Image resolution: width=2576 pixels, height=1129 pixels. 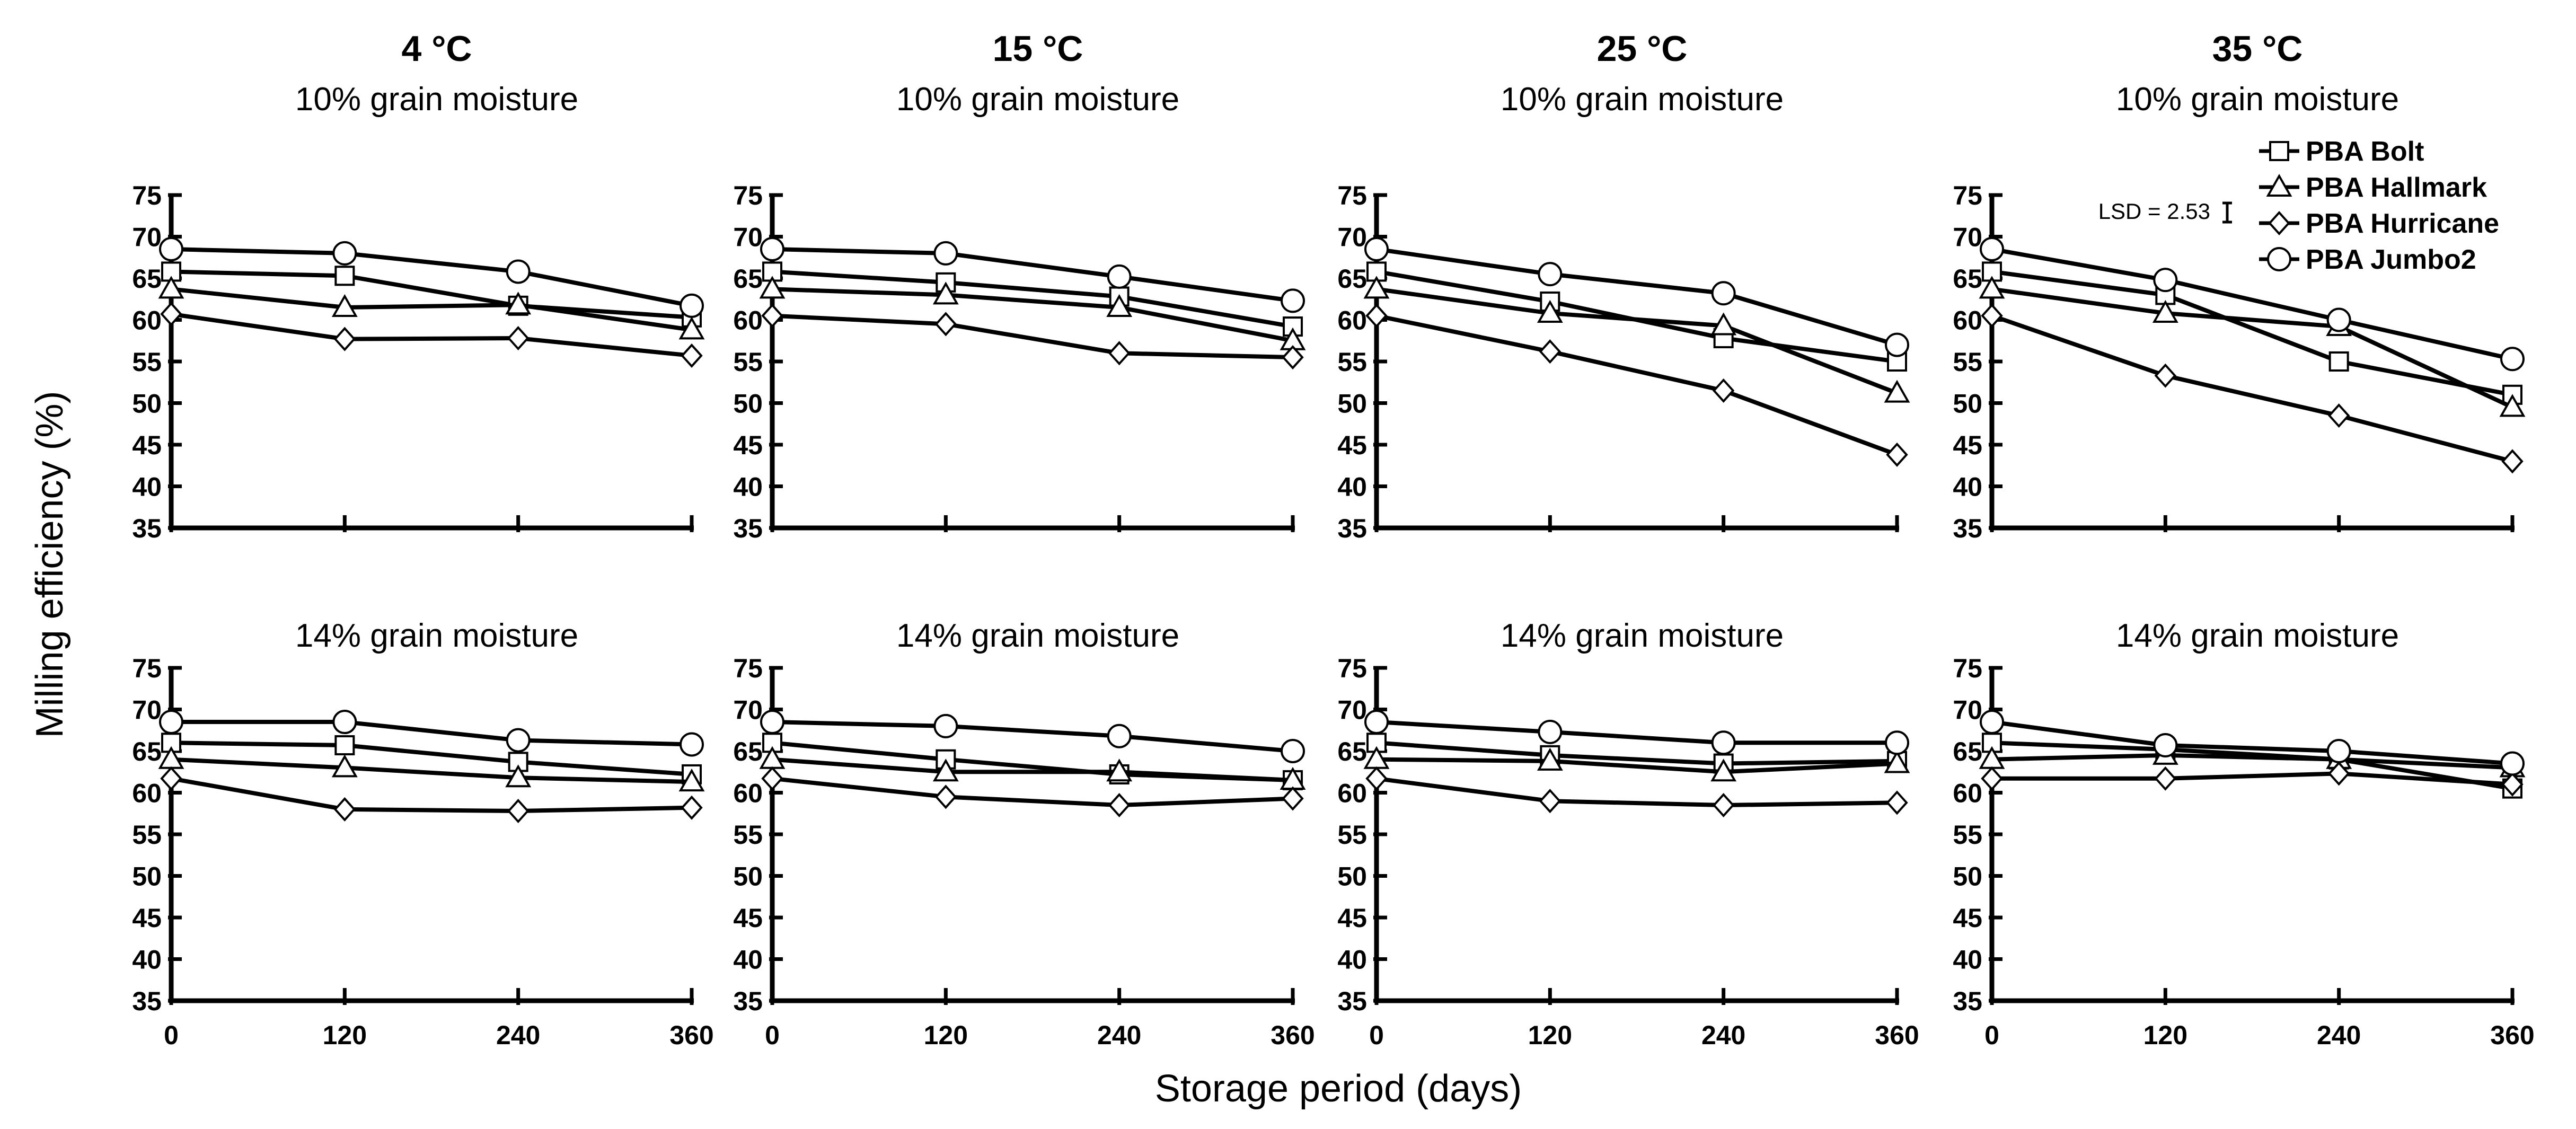 I want to click on legend-item-pba-bolt: PBA Bolt, so click(x=2341, y=152).